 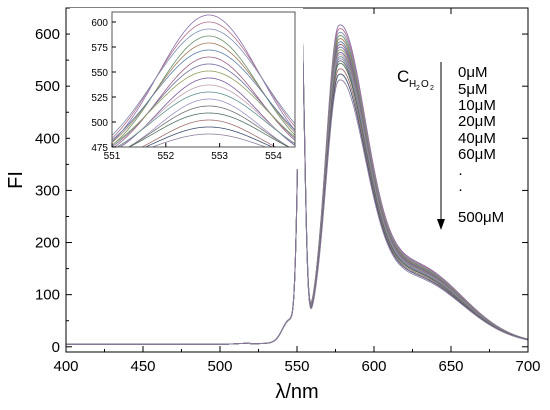 I want to click on legend-entry: 40μM, so click(x=477, y=138).